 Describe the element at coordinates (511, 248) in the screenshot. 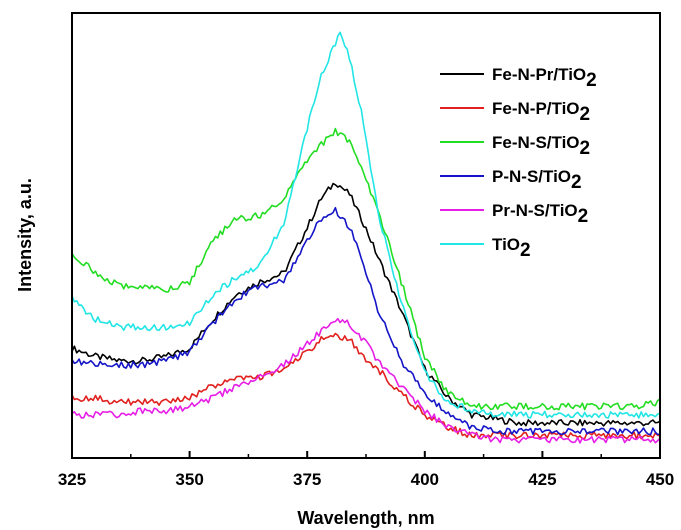

I see `legend-label: TiO2` at that location.